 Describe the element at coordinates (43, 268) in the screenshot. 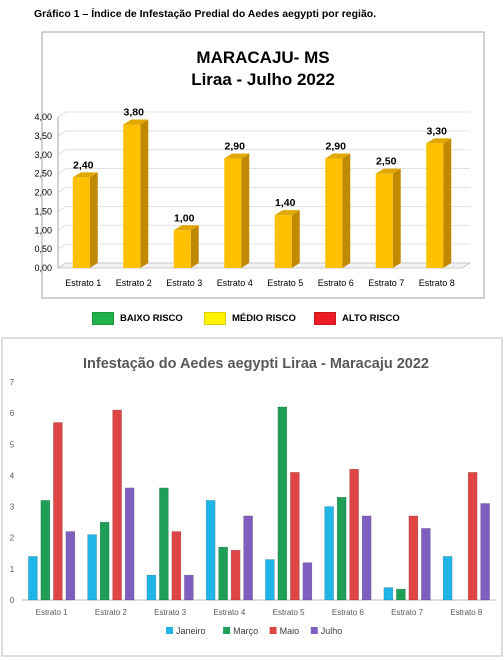

I see `chart1-y-tick-label: 0,00` at that location.